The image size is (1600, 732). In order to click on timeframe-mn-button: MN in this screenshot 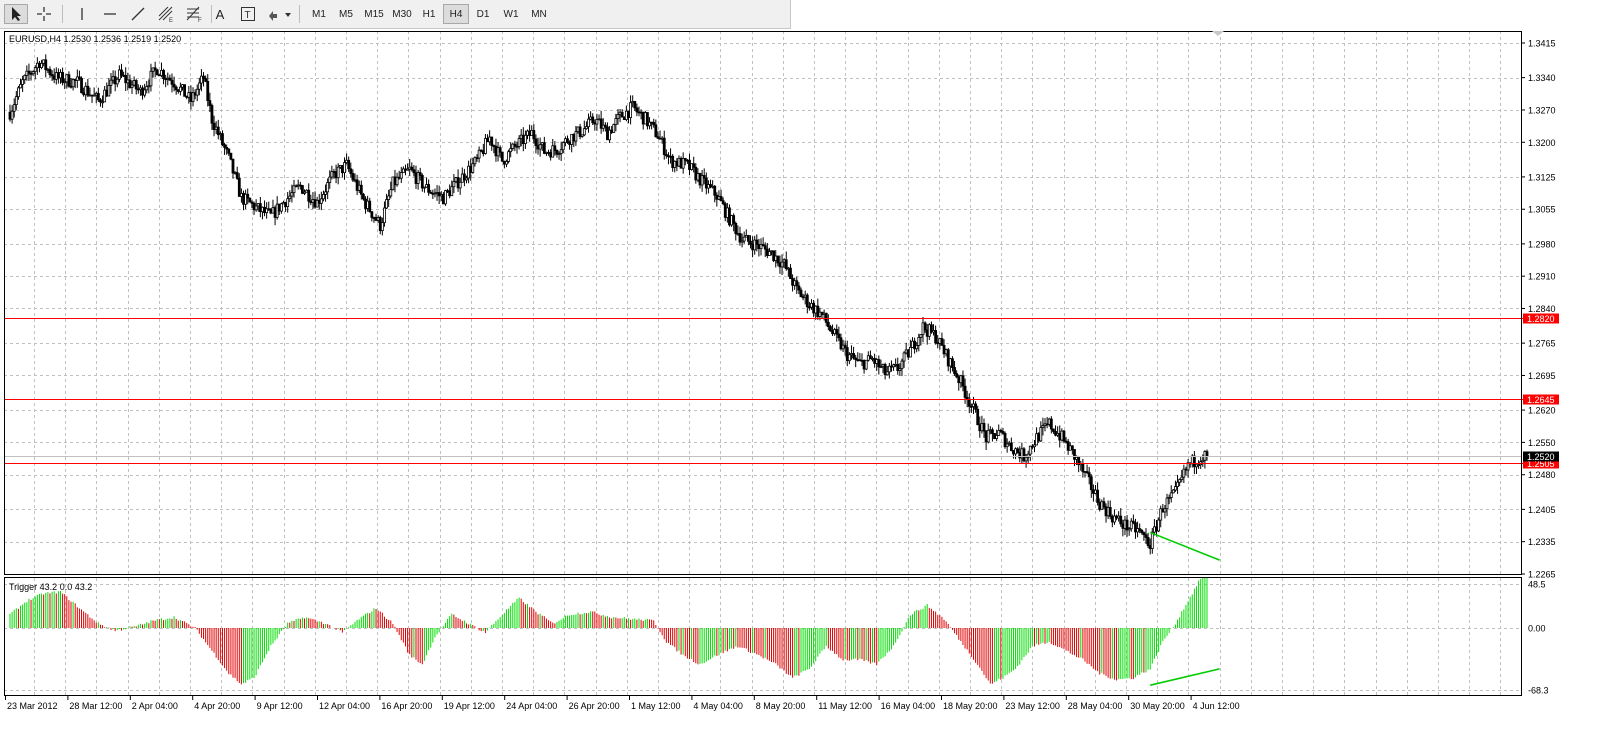, I will do `click(539, 14)`.